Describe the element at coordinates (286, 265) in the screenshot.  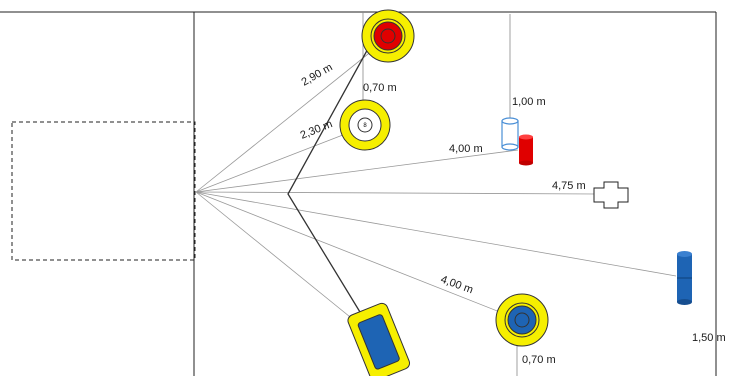
I see `ray-pad` at that location.